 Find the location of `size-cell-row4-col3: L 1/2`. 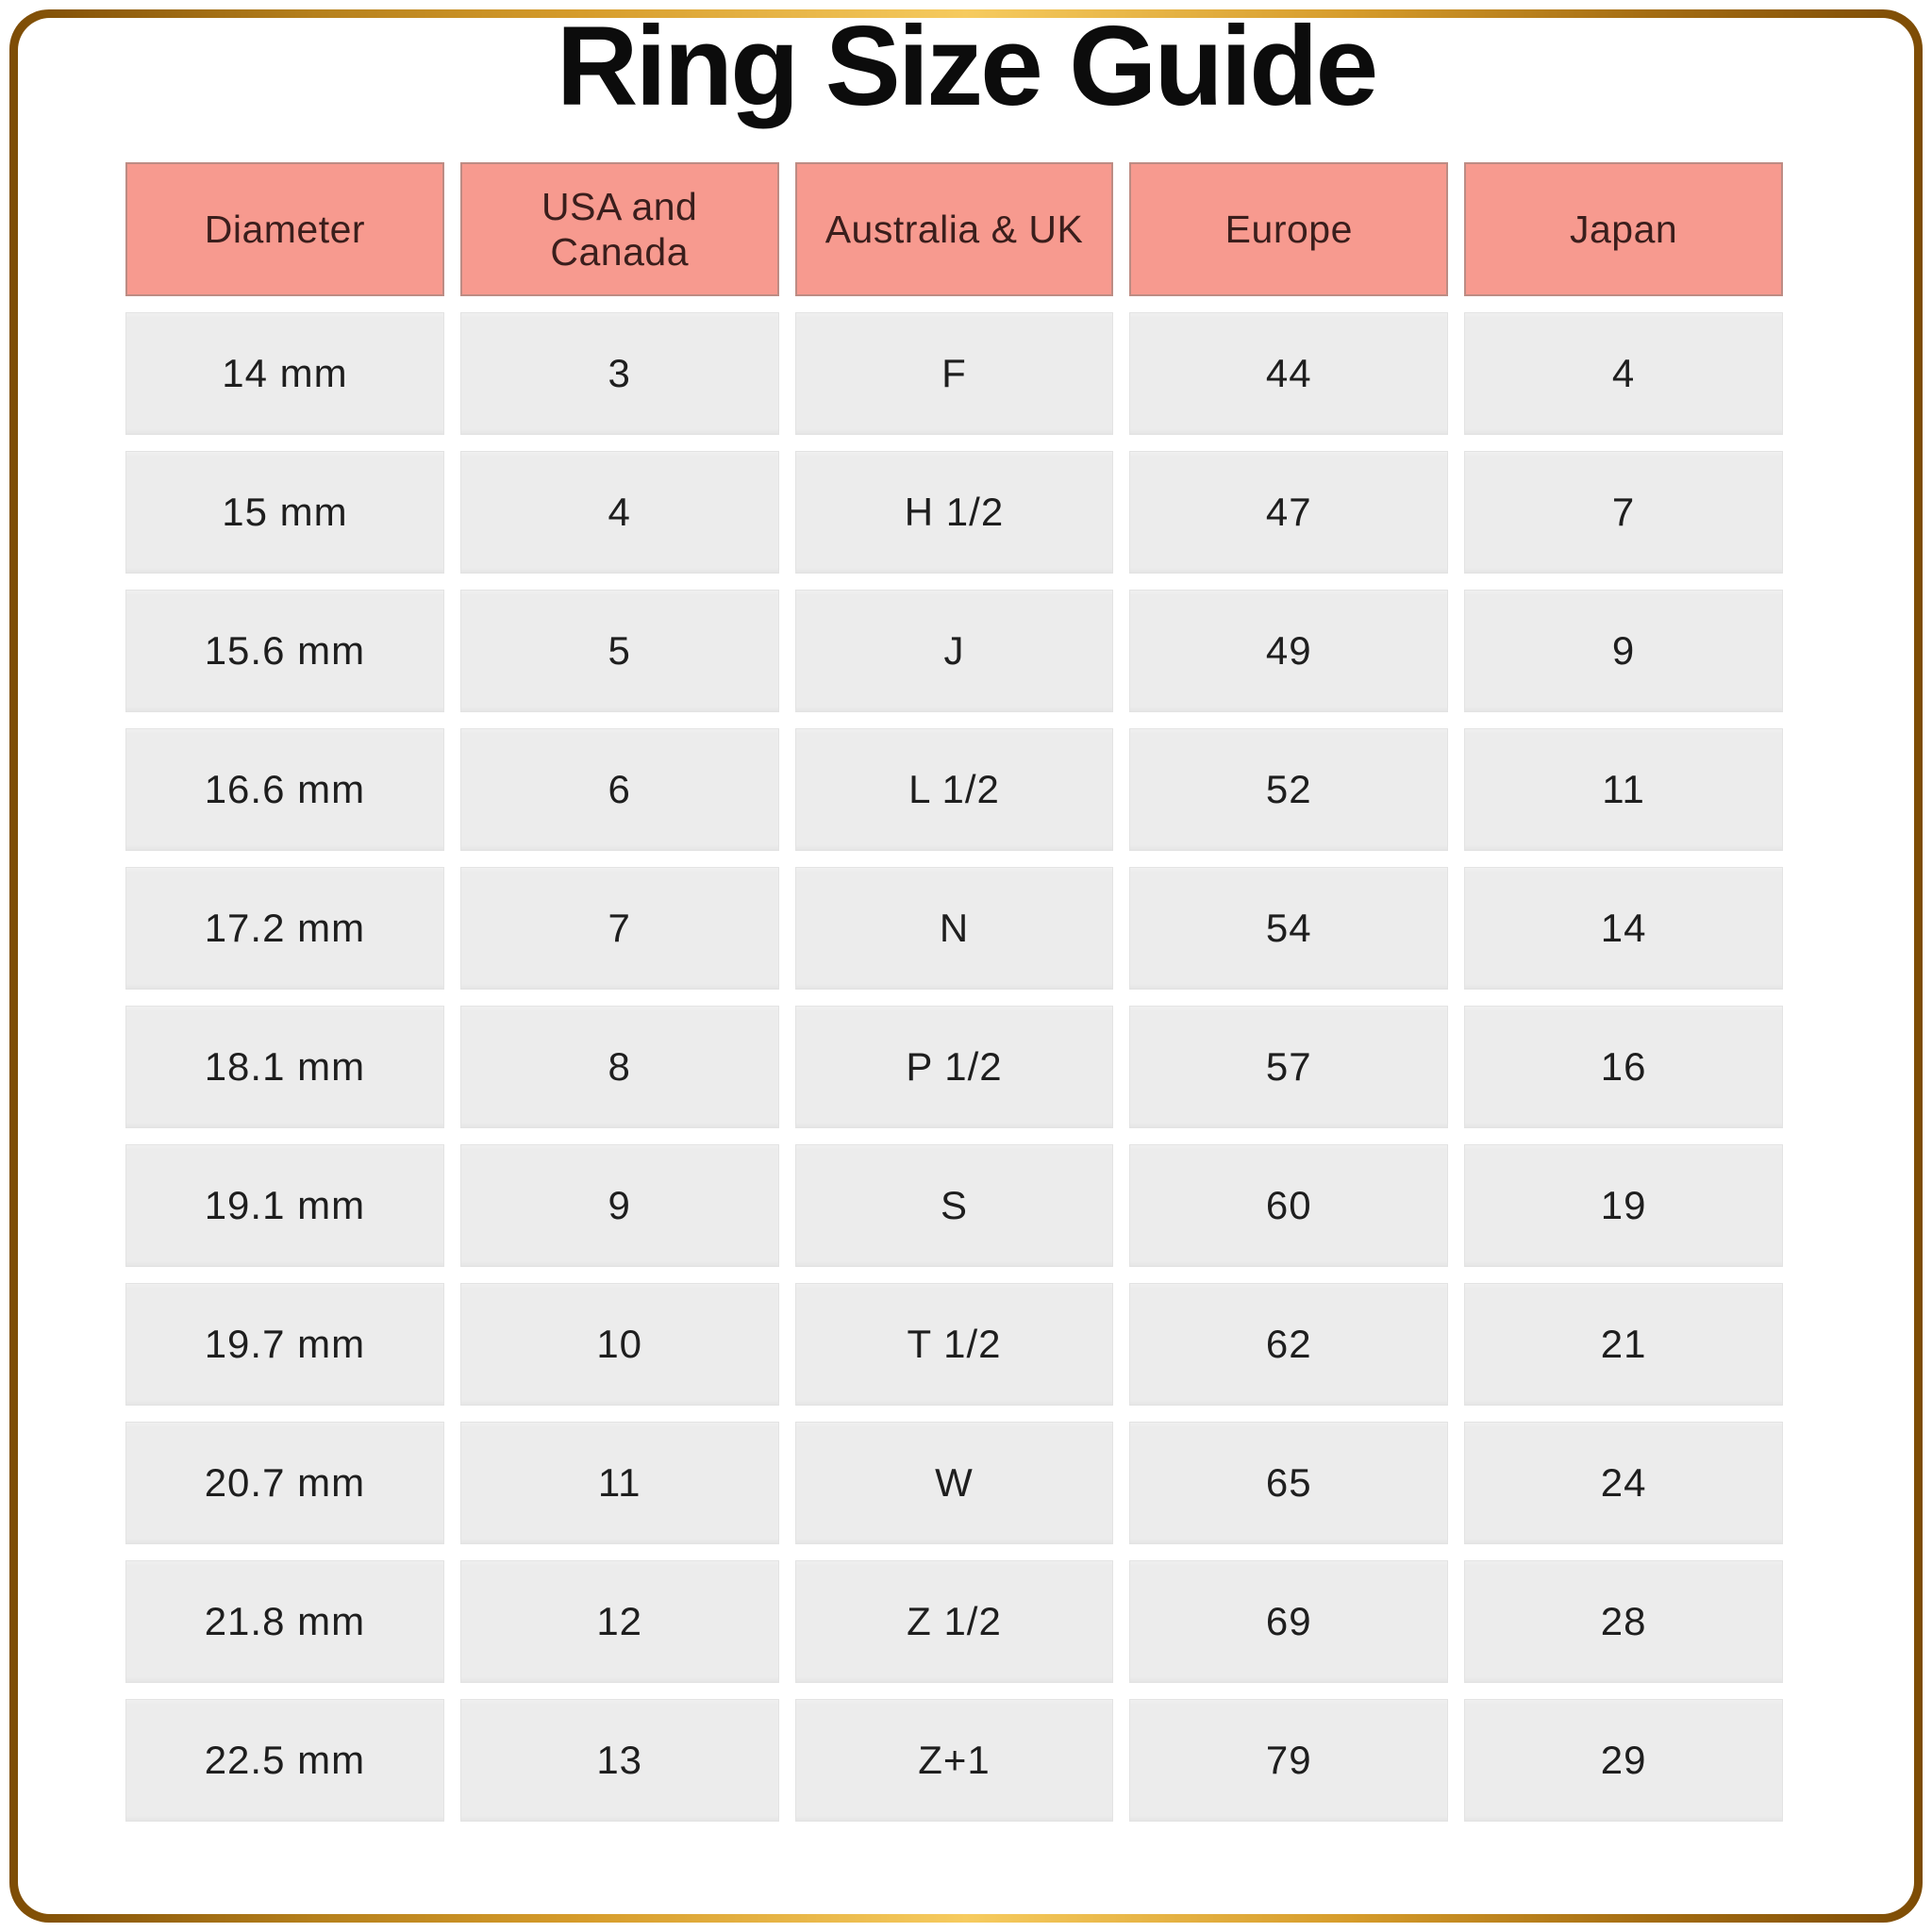

size-cell-row4-col3: L 1/2 is located at coordinates (954, 790).